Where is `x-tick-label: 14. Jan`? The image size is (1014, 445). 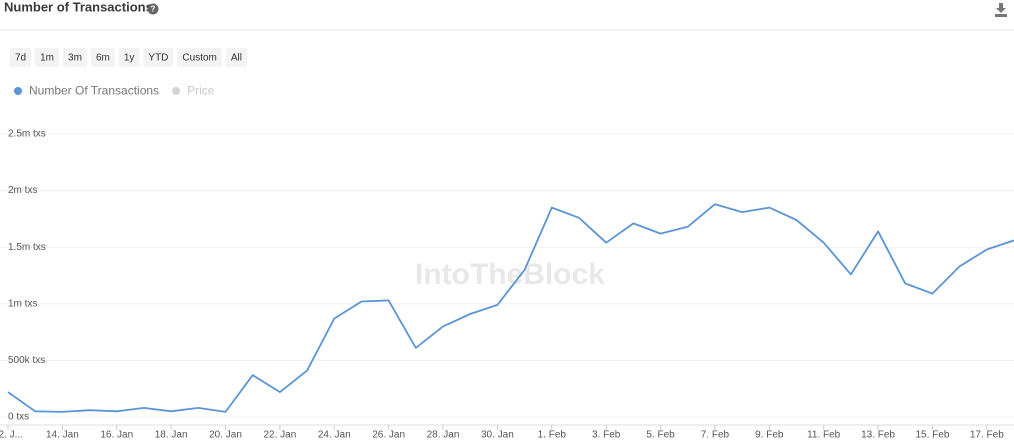
x-tick-label: 14. Jan is located at coordinates (62, 435).